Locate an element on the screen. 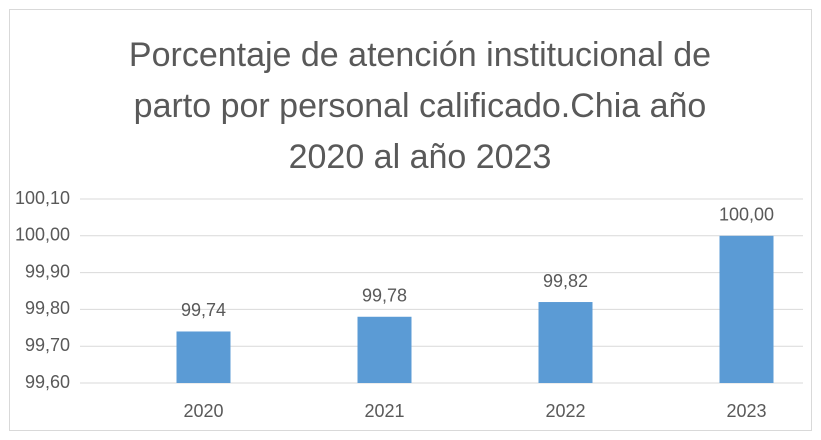  y-tick-label: 99,70 is located at coordinates (47, 345).